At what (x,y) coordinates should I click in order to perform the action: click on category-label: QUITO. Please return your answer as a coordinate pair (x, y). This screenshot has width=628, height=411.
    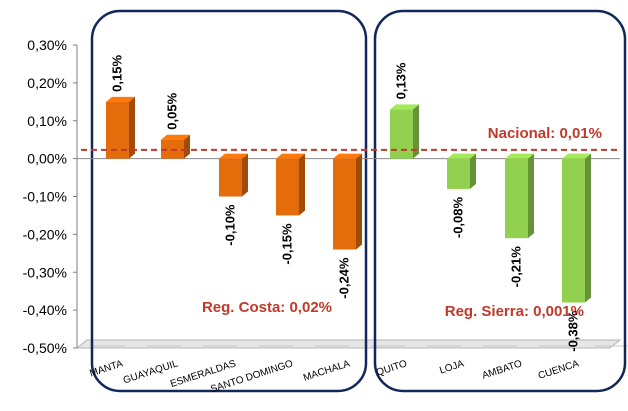
    Looking at the image, I should click on (392, 368).